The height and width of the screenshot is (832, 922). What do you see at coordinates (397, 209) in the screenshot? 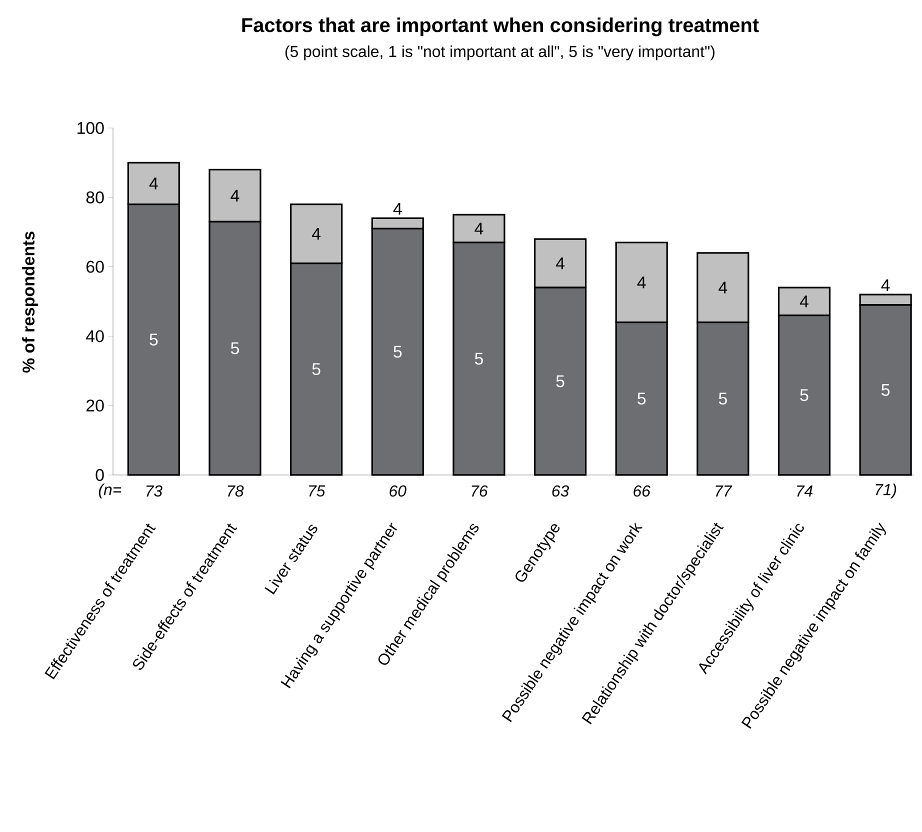
I see `series-label: 4` at bounding box center [397, 209].